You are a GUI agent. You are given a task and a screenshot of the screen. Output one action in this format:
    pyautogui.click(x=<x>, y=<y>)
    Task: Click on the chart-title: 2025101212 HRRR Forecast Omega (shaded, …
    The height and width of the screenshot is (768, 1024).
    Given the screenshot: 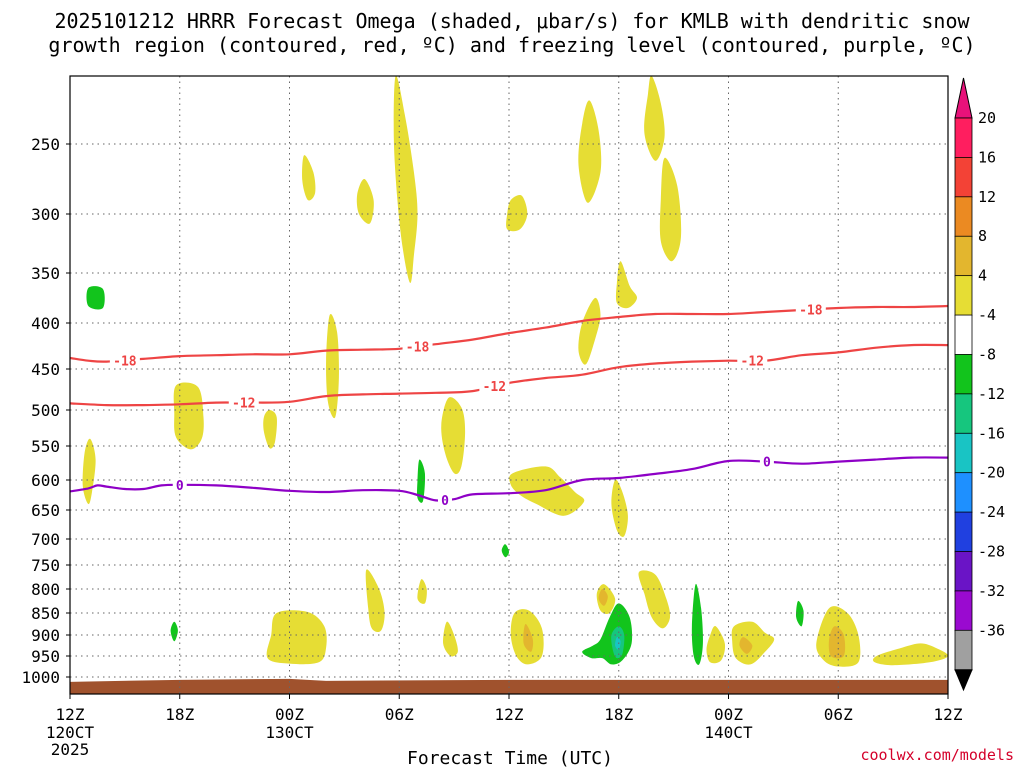 What is the action you would take?
    pyautogui.click(x=511, y=33)
    